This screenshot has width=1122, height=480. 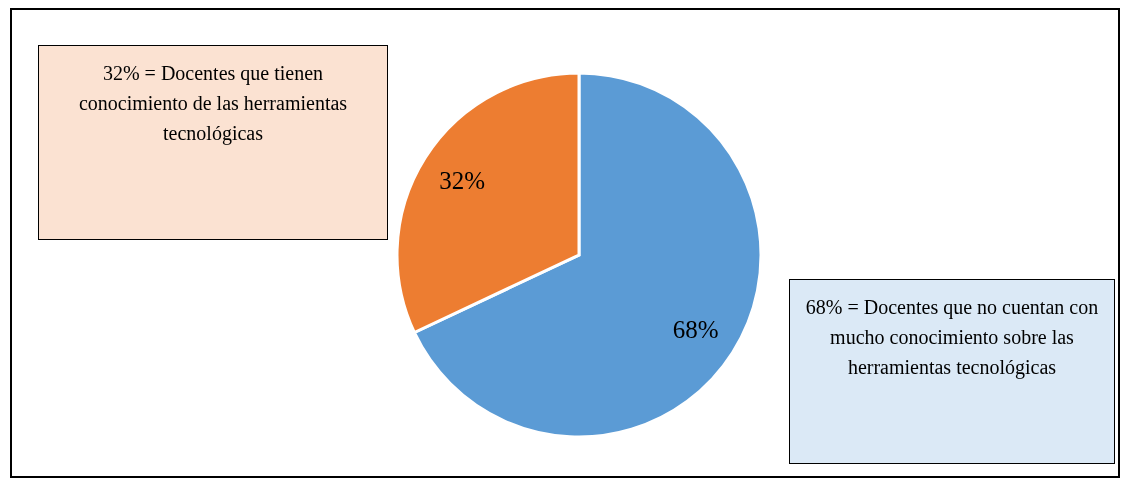 I want to click on data-label: 32%, so click(x=462, y=181).